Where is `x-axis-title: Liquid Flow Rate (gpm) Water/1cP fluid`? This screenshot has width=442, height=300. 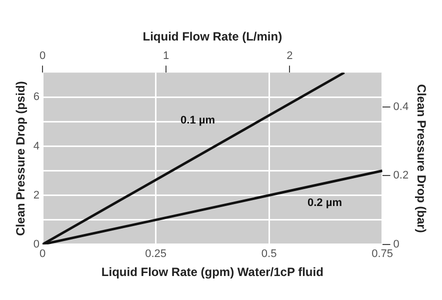
x-axis-title: Liquid Flow Rate (gpm) Water/1cP fluid is located at coordinates (212, 272).